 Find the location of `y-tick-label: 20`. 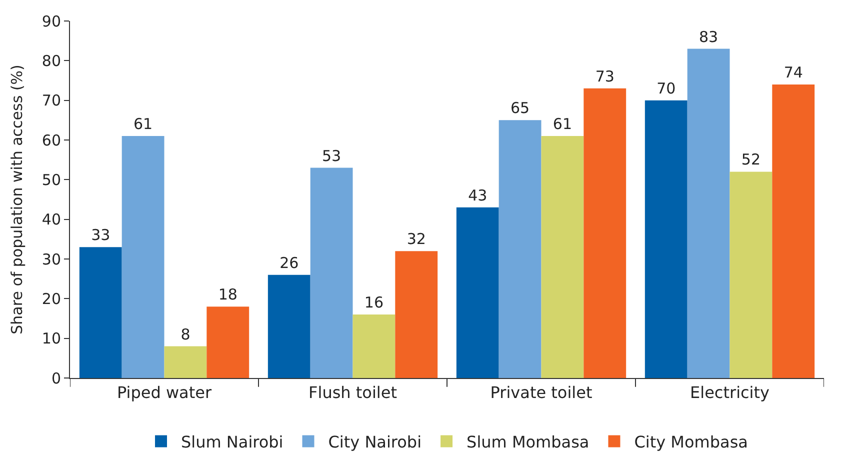

y-tick-label: 20 is located at coordinates (51, 299).